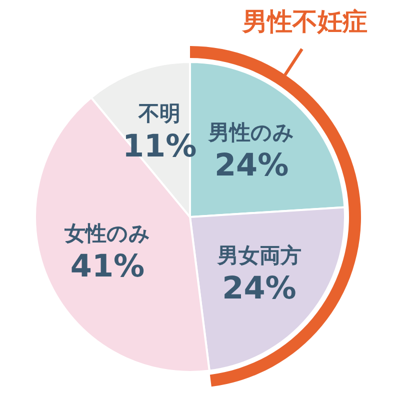  What do you see at coordinates (305, 21) in the screenshot?
I see `text: 男性不妊症` at bounding box center [305, 21].